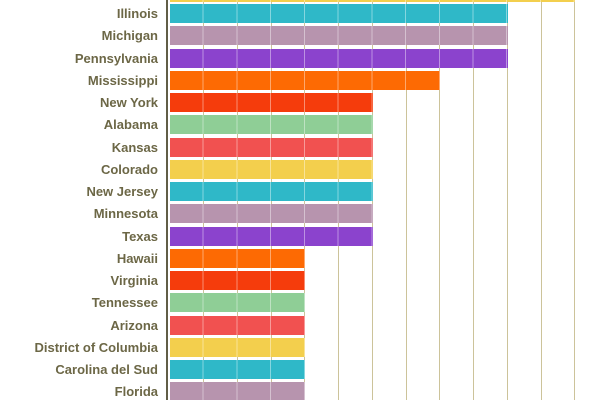 Image resolution: width=600 pixels, height=400 pixels. What do you see at coordinates (134, 281) in the screenshot?
I see `category-label: Virginia` at bounding box center [134, 281].